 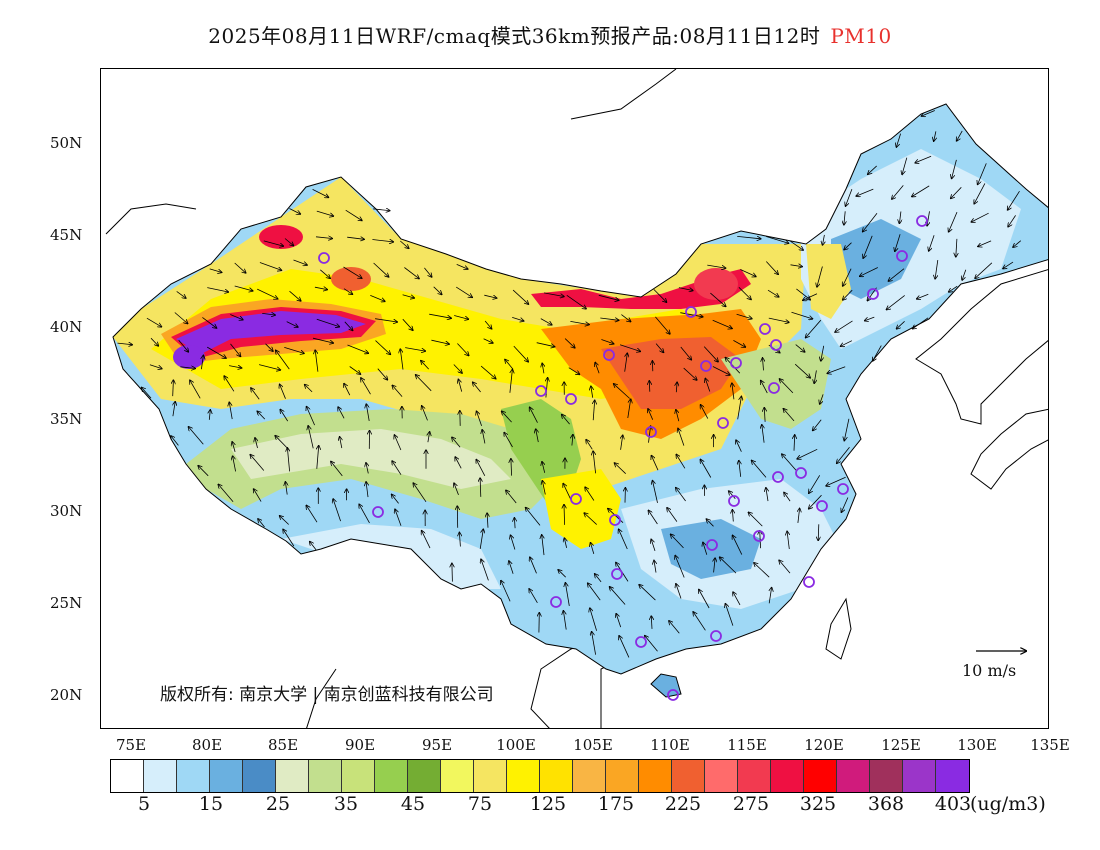 I want to click on title-main: 2025年08月11日WRF/cmaq模式36km预报产品:08月11日12时, so click(x=514, y=36).